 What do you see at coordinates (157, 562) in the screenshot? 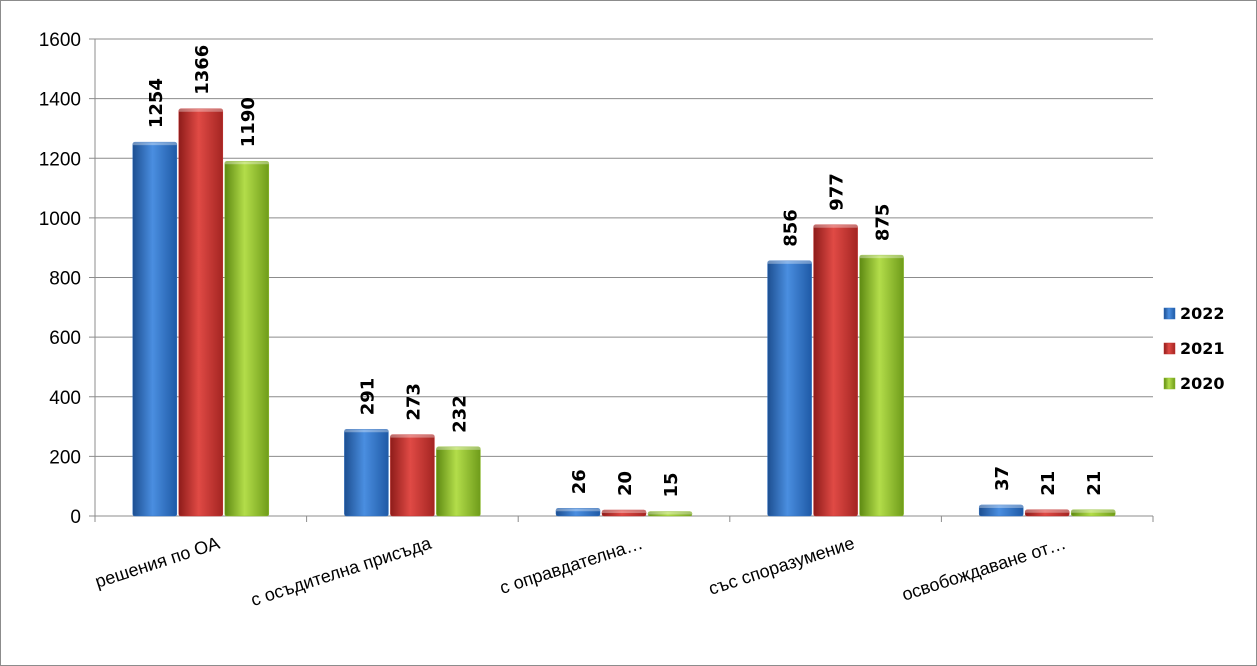
I see `category-label: решения по ОА` at bounding box center [157, 562].